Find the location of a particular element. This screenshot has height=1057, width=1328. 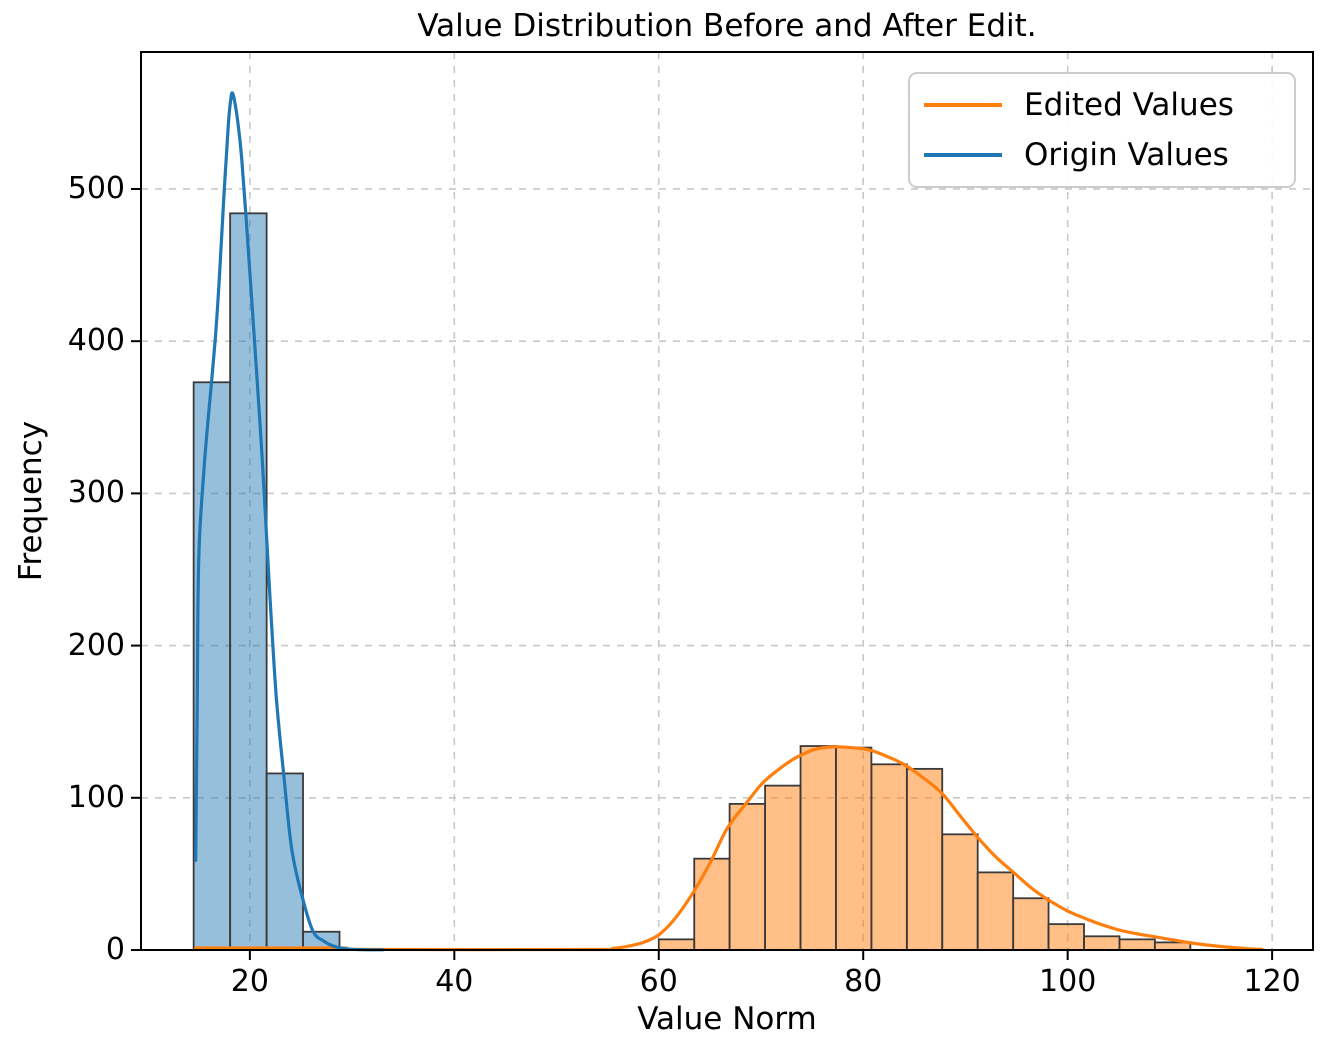

x-tick-label: 120 is located at coordinates (1272, 981).